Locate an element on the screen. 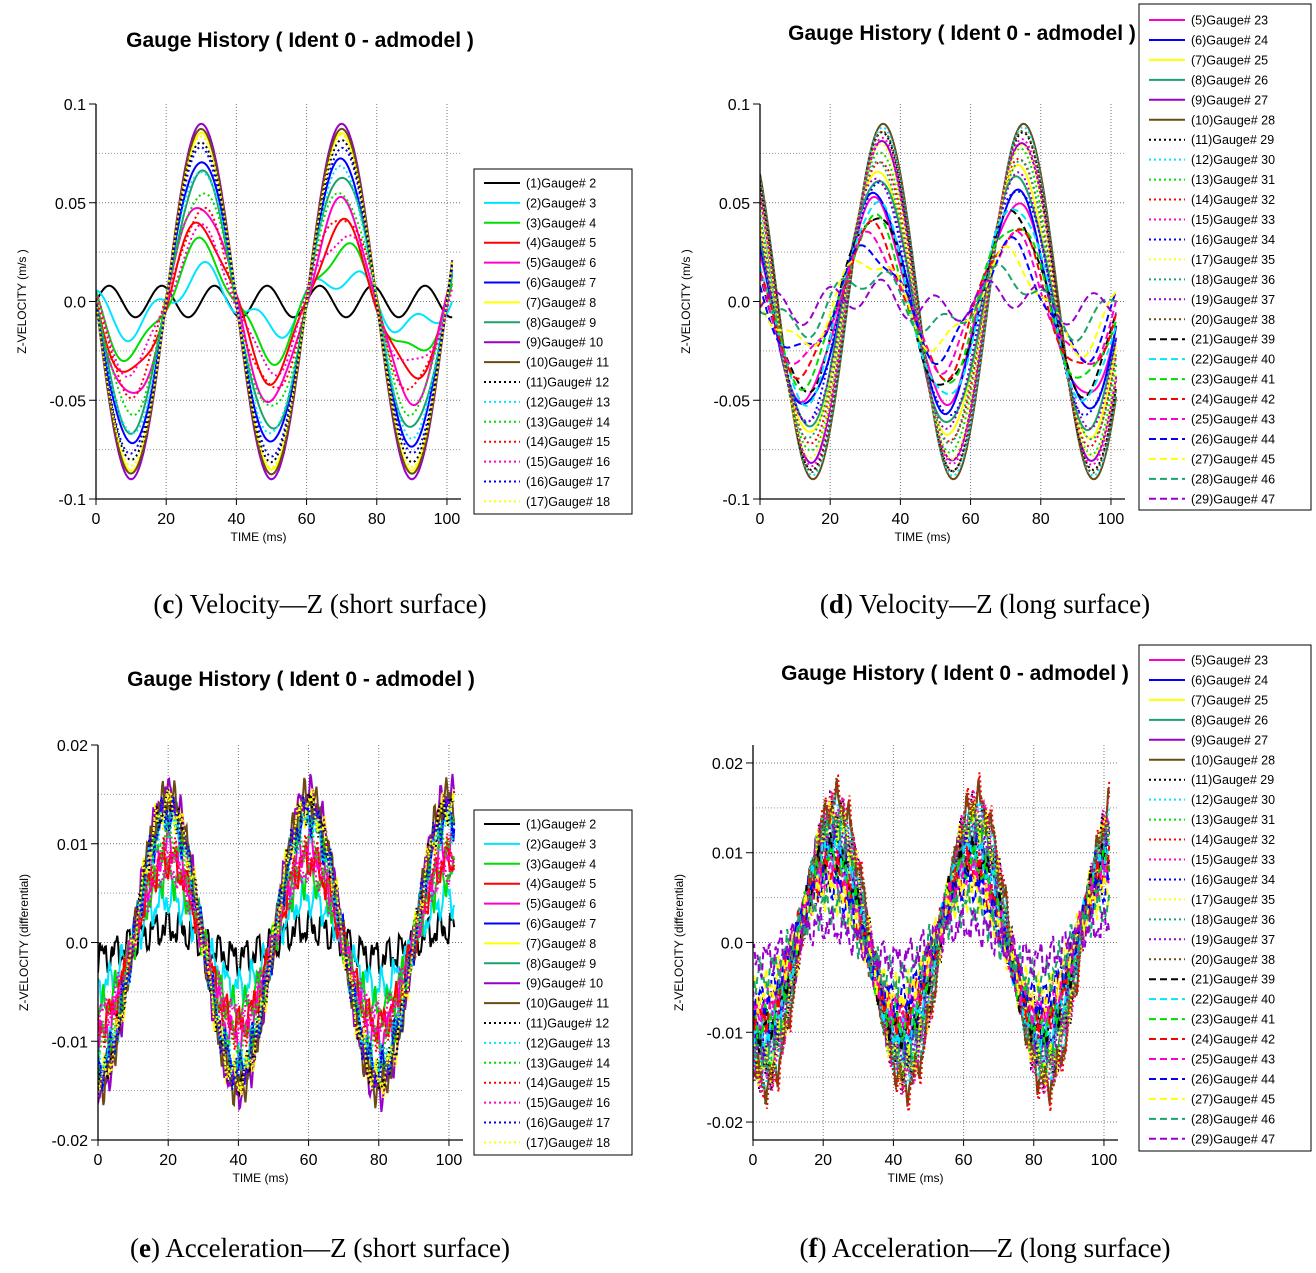 The width and height of the screenshot is (1316, 1273). y-tick-label: 0.02 is located at coordinates (727, 764).